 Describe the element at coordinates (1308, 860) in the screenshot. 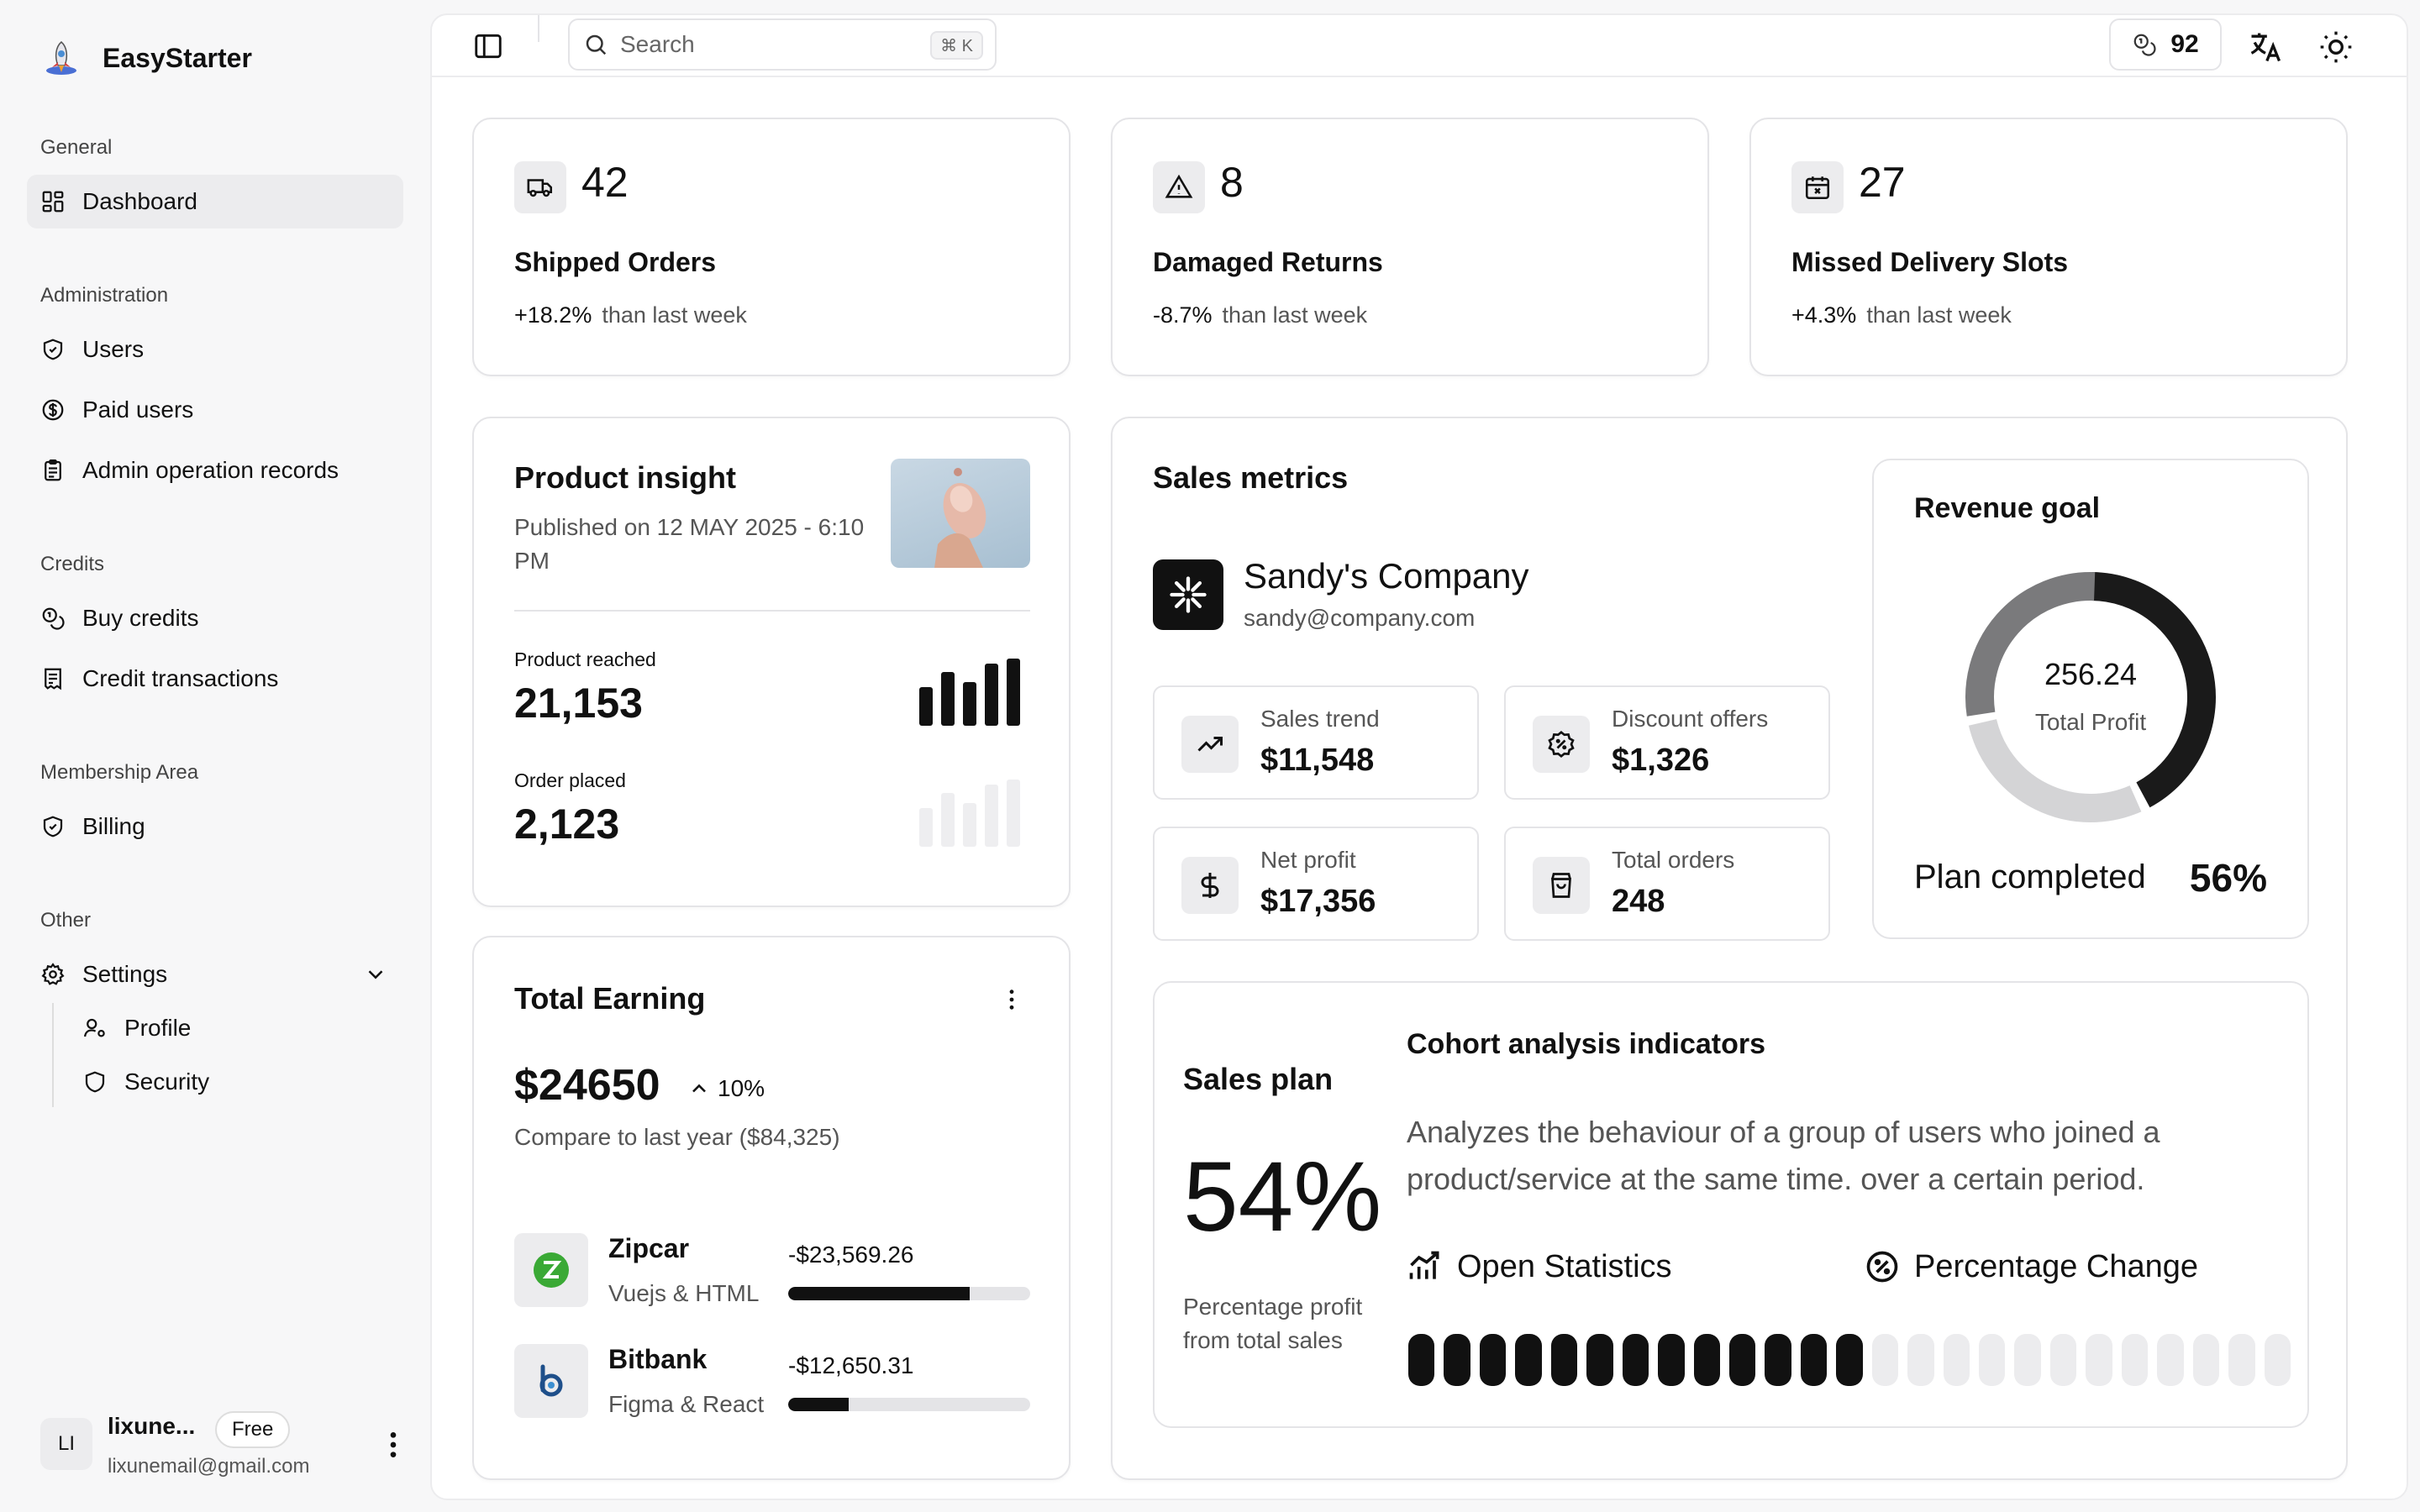

I see `metric-label: Net profit` at that location.